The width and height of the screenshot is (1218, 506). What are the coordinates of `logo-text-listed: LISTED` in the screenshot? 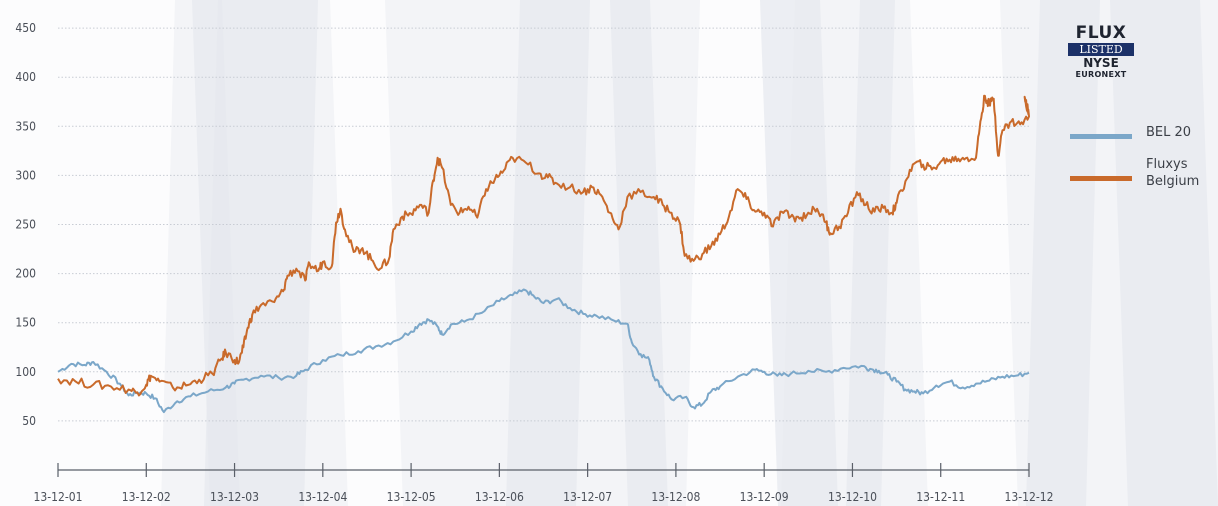 It's located at (1101, 49).